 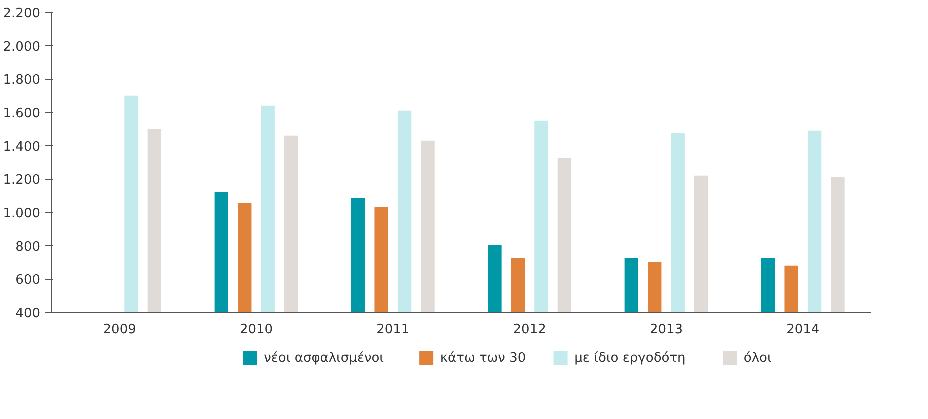 What do you see at coordinates (758, 358) in the screenshot?
I see `legend-label: όλοι` at bounding box center [758, 358].